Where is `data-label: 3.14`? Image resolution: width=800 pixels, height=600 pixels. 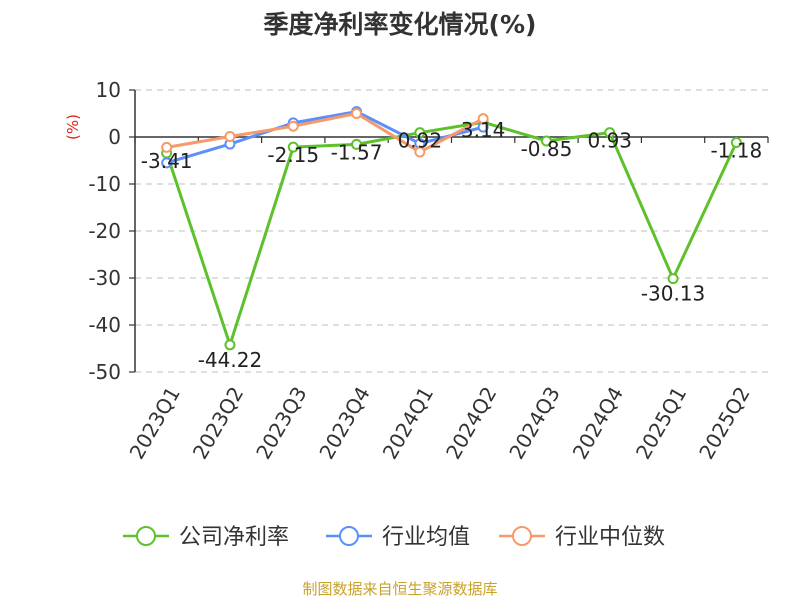 data-label: 3.14 is located at coordinates (483, 130).